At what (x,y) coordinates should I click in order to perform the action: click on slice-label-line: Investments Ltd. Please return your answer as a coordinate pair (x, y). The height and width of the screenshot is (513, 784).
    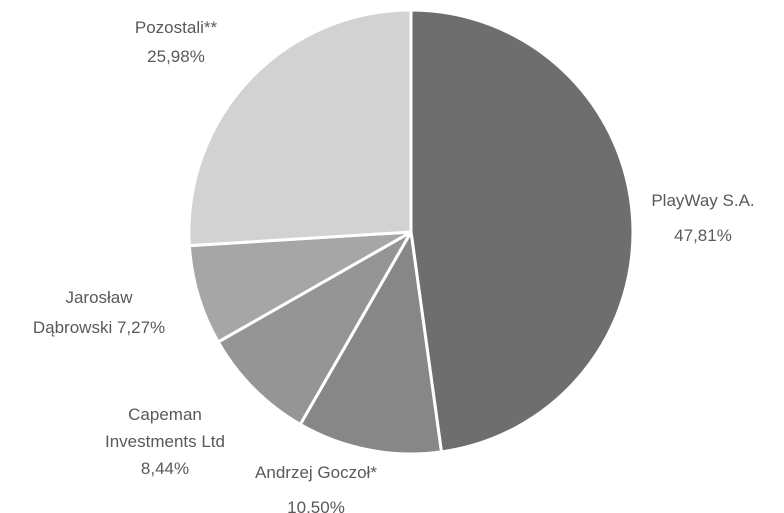
    Looking at the image, I should click on (165, 441).